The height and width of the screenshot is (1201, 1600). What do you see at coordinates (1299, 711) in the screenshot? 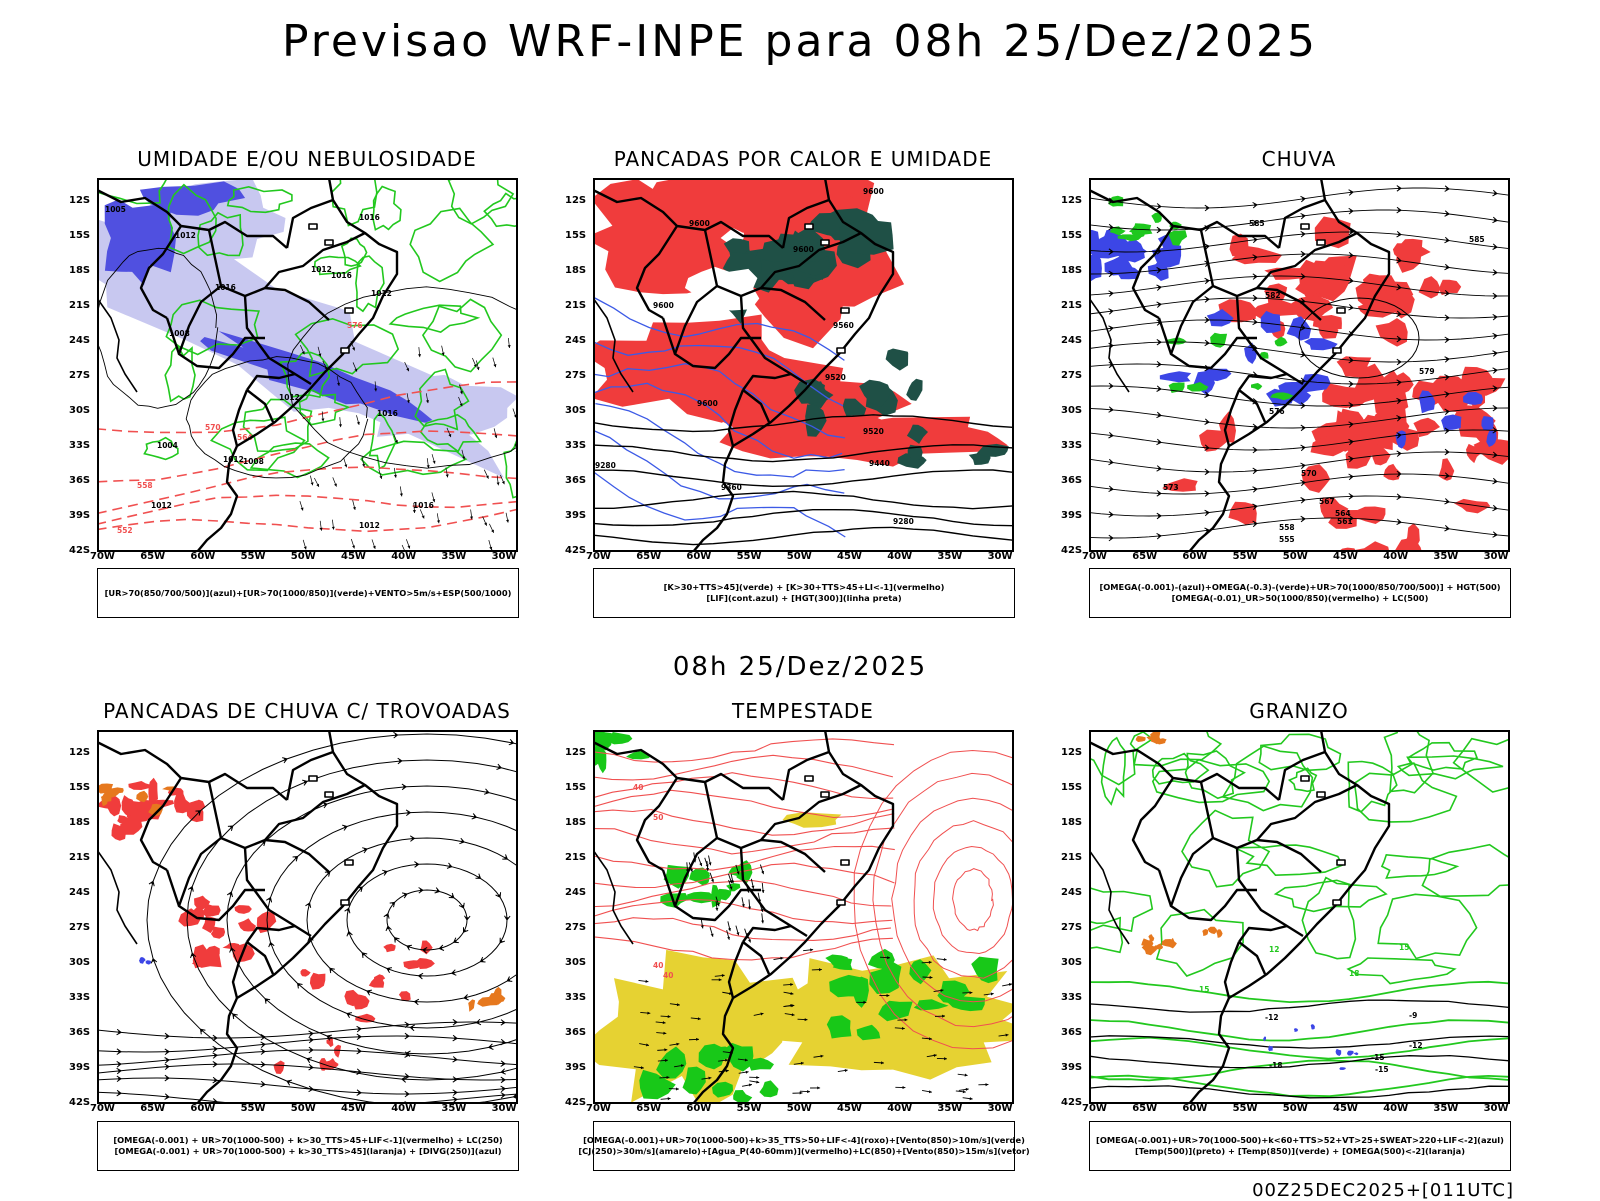
I see `panel-title: GRANIZO` at bounding box center [1299, 711].